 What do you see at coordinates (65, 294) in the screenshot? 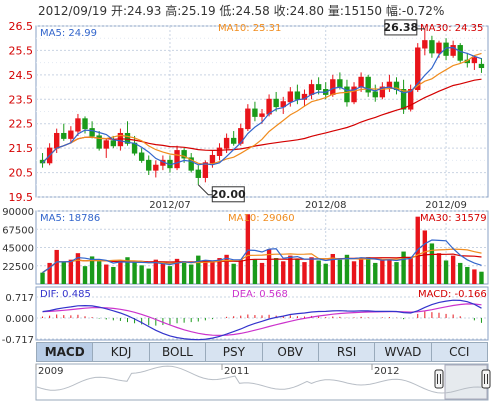
I see `dif-legend: DIF: 0.485` at bounding box center [65, 294].